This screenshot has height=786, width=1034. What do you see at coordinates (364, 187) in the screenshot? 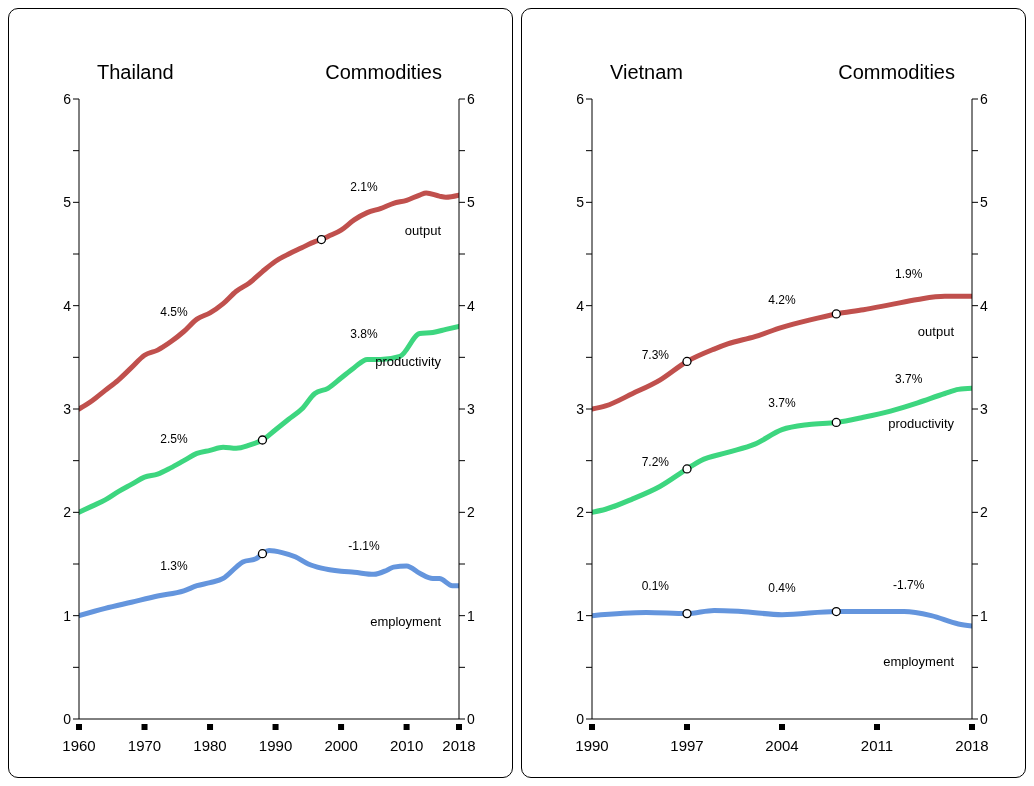
I see `annotation: 2.1%` at bounding box center [364, 187].